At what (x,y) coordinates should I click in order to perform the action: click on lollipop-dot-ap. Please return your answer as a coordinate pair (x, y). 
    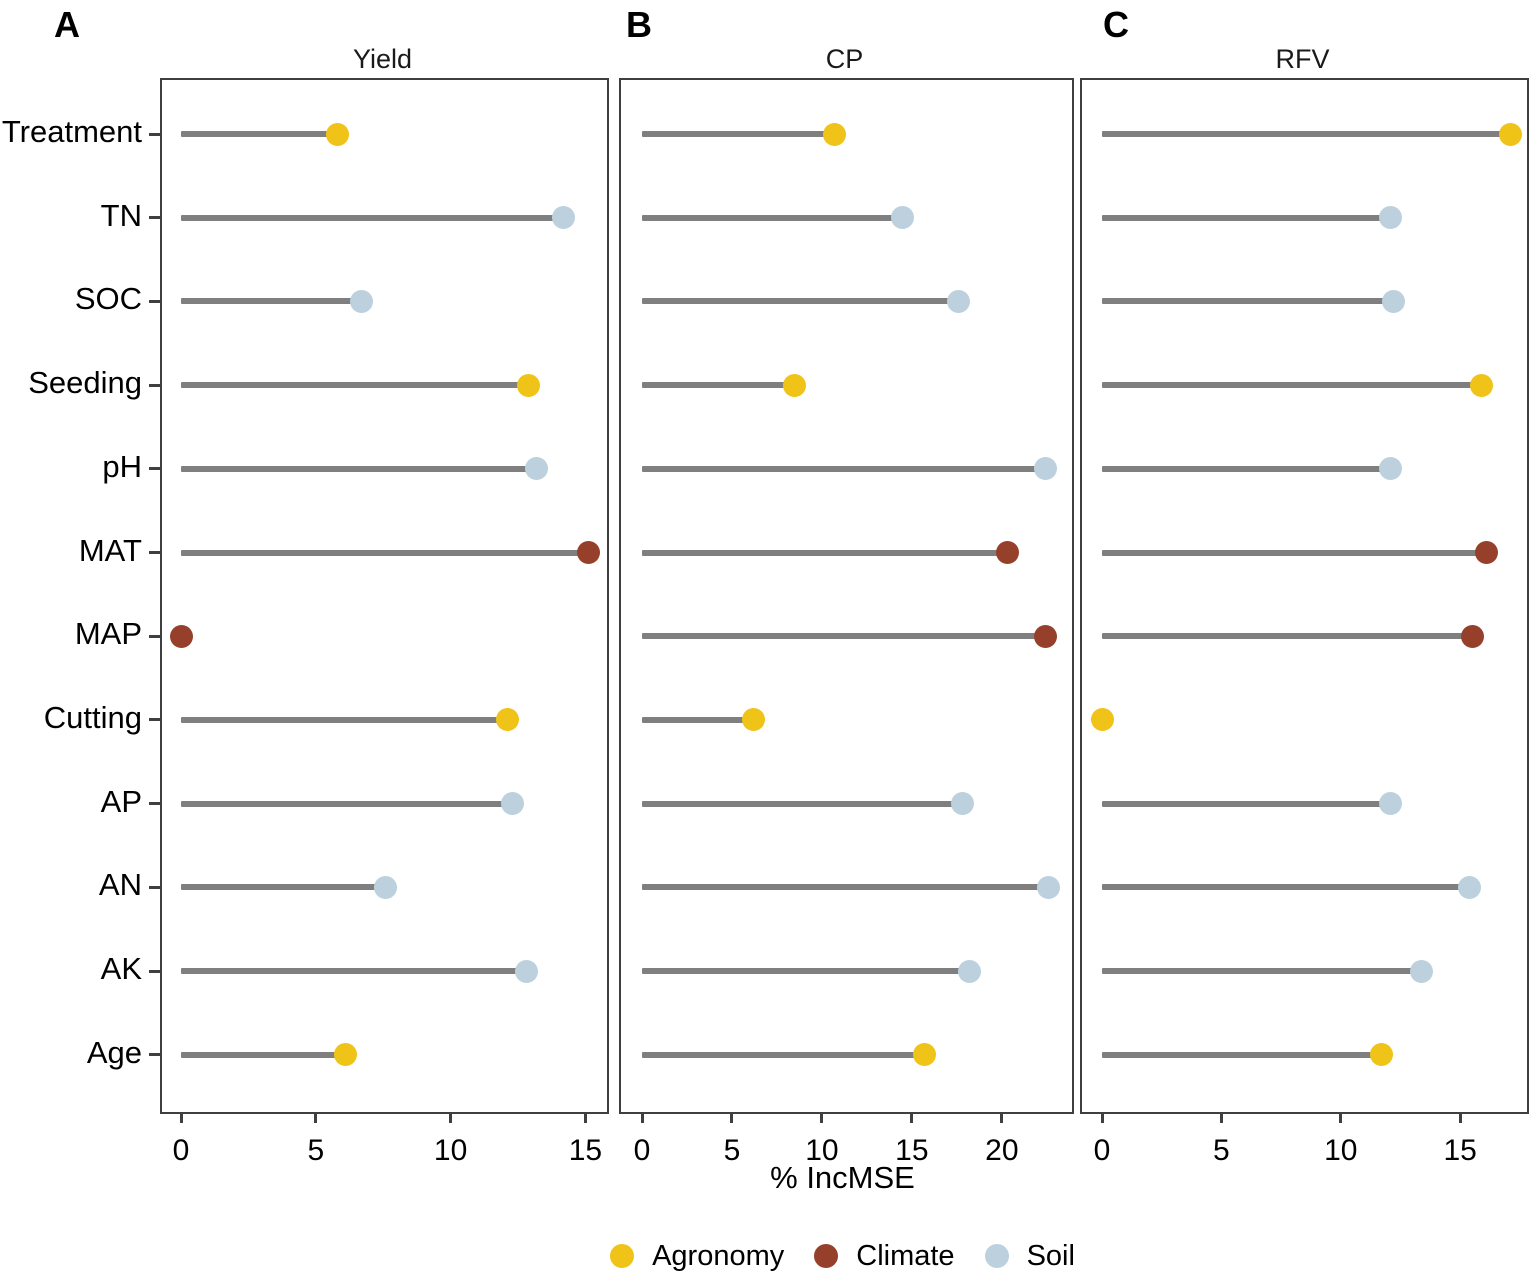
    Looking at the image, I should click on (962, 804).